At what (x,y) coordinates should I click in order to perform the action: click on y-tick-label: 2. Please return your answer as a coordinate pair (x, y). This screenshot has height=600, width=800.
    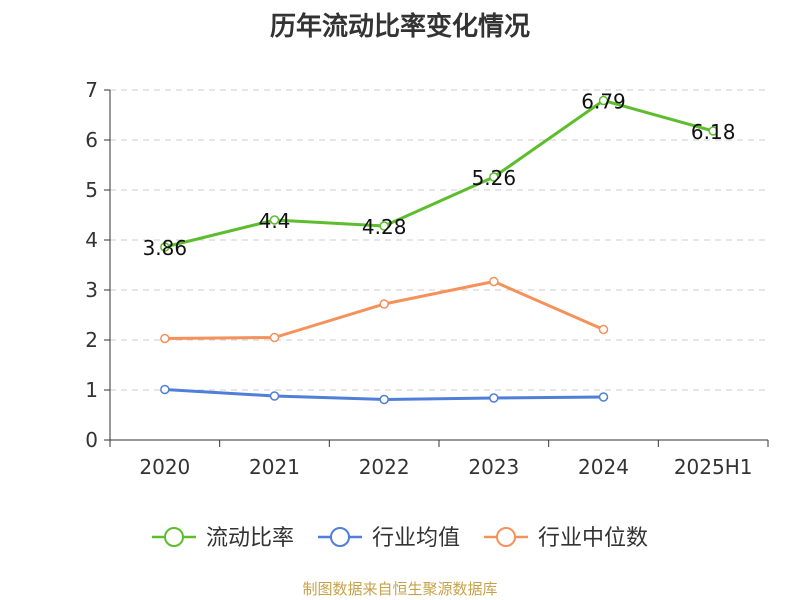
    Looking at the image, I should click on (91, 340).